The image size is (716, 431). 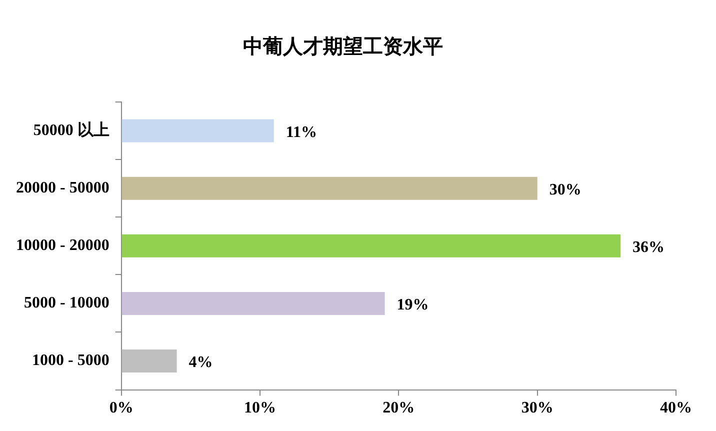 What do you see at coordinates (343, 46) in the screenshot?
I see `chart-title: 中葡人才期望工资水平` at bounding box center [343, 46].